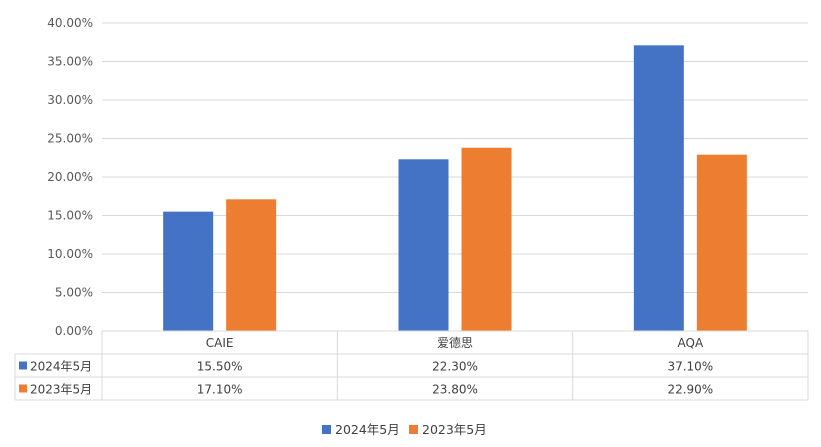  I want to click on y-tick-label: 15.00%, so click(70, 216).